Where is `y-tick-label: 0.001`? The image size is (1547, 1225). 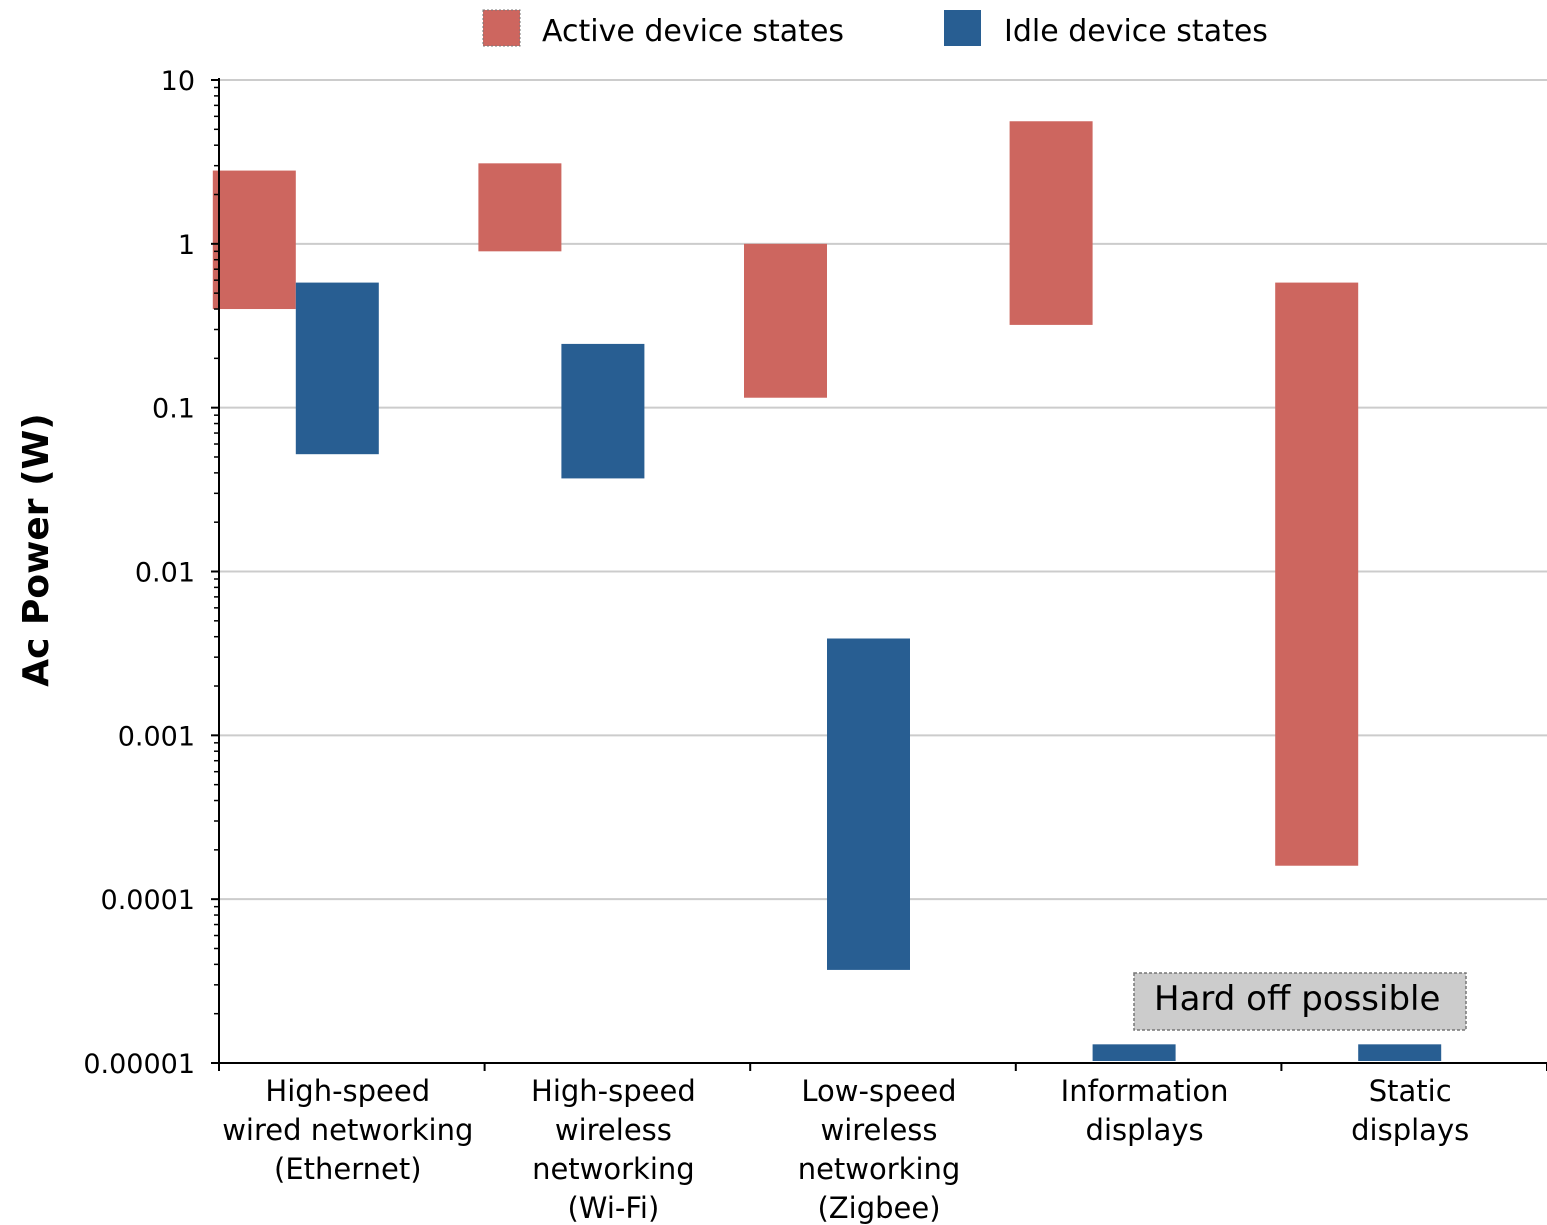
y-tick-label: 0.001 is located at coordinates (156, 736).